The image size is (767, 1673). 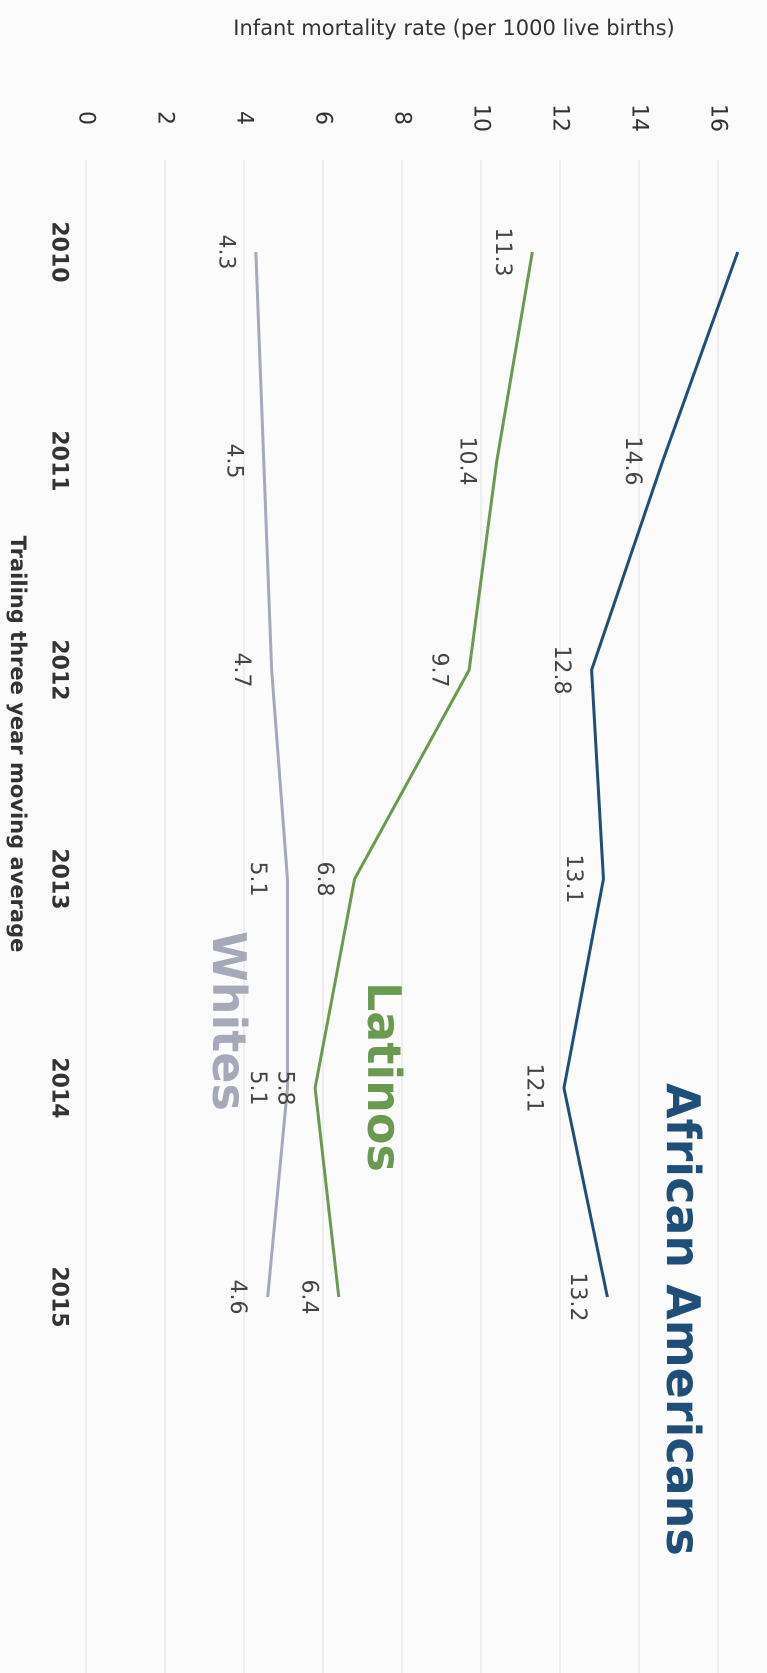 What do you see at coordinates (257, 1088) in the screenshot?
I see `data-label-whites-2014: 5.1` at bounding box center [257, 1088].